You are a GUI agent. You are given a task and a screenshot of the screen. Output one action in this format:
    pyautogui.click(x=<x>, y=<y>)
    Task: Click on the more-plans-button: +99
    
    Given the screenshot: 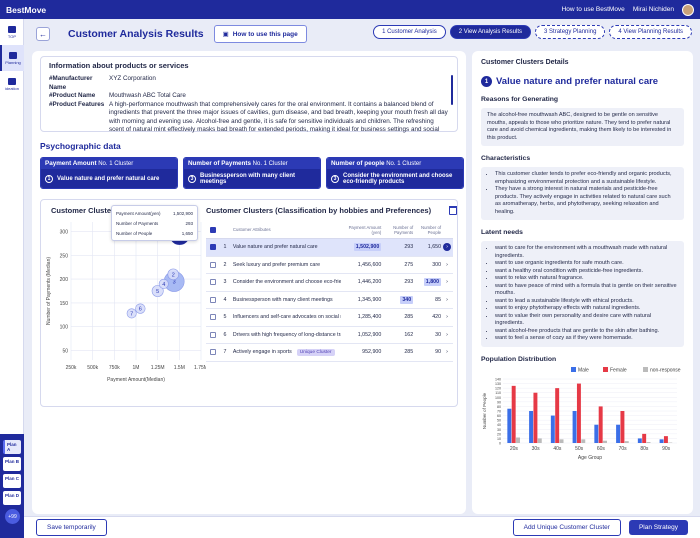 What is the action you would take?
    pyautogui.click(x=12, y=516)
    